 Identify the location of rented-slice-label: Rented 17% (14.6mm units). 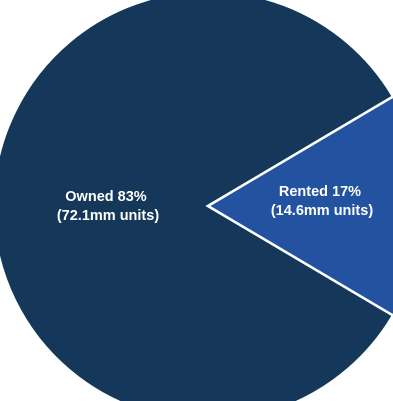
(322, 201).